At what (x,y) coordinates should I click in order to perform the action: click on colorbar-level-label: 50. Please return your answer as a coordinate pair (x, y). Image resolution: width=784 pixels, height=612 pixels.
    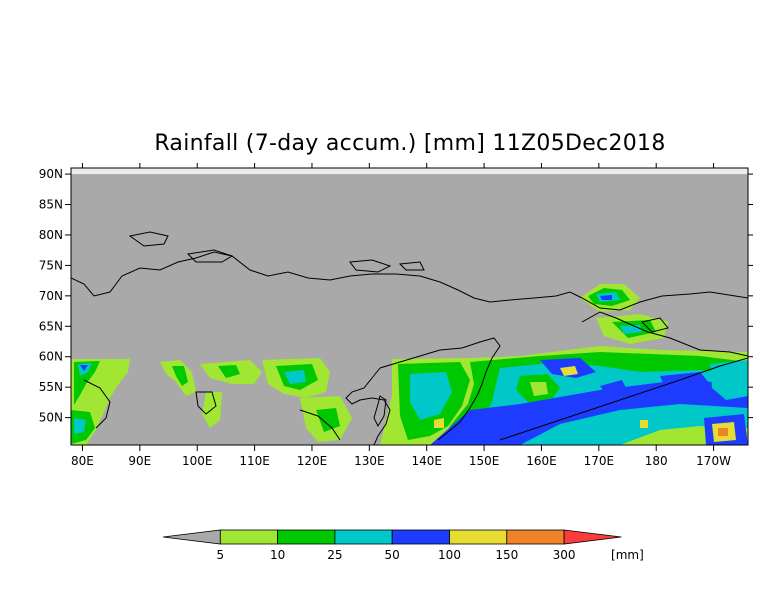
    Looking at the image, I should click on (392, 555).